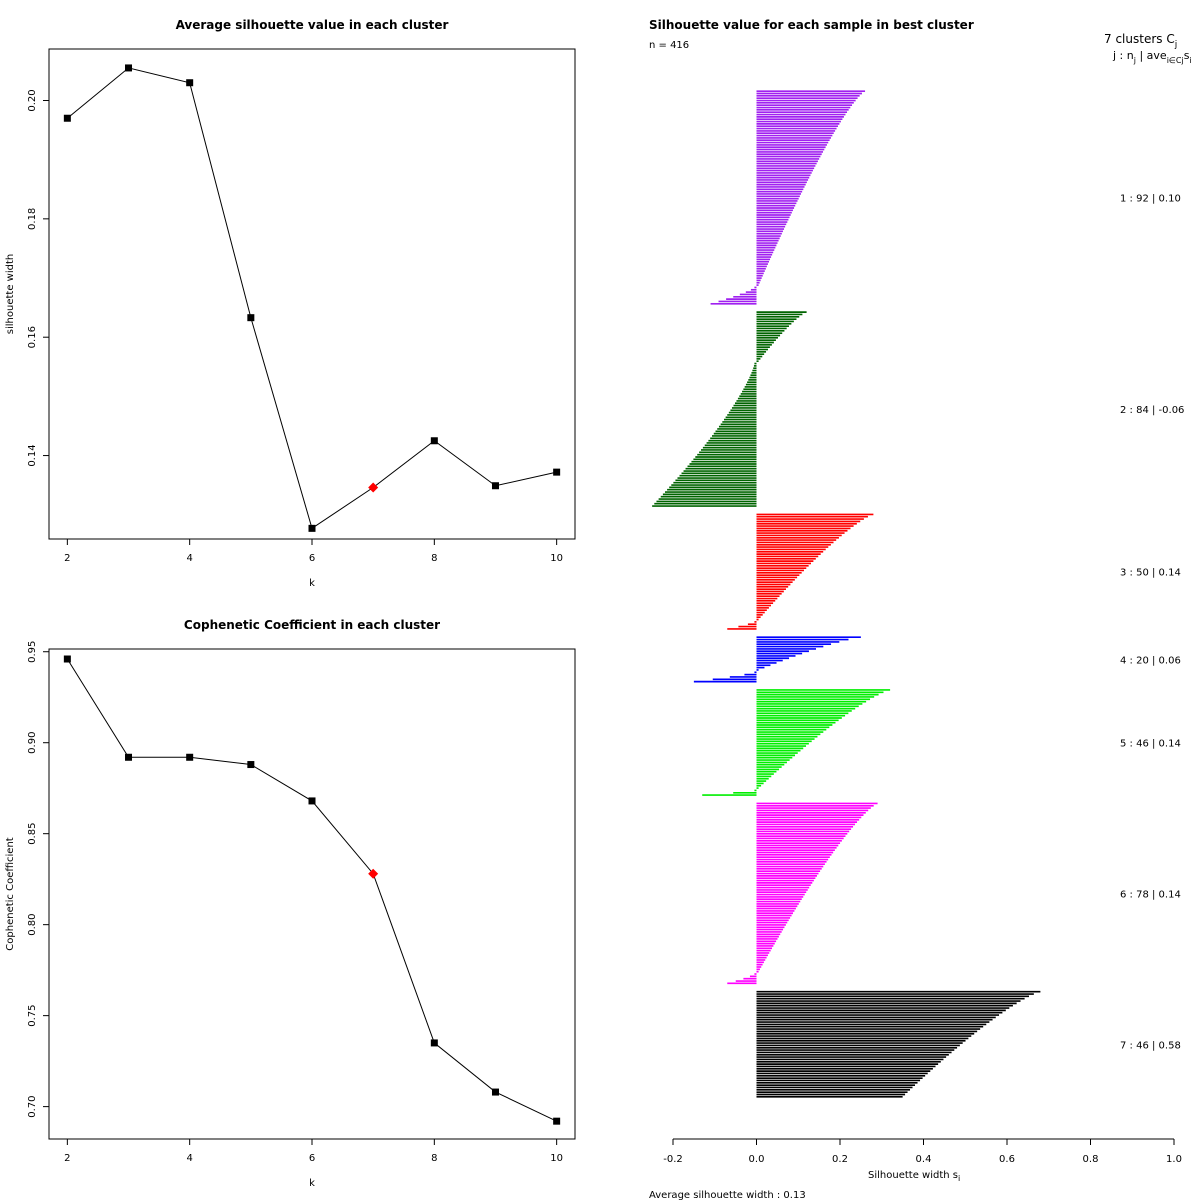 The height and width of the screenshot is (1200, 1200). Describe the element at coordinates (38, 278) in the screenshot. I see `chart1-y-axis: 0.14 0.16 0.18 0.20` at that location.